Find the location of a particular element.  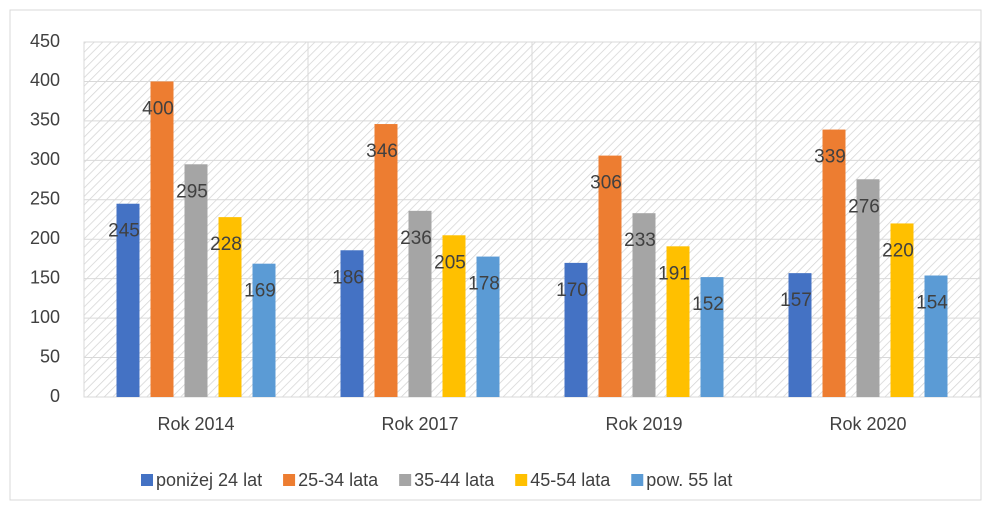

y-tick-label: 200 is located at coordinates (45, 238).